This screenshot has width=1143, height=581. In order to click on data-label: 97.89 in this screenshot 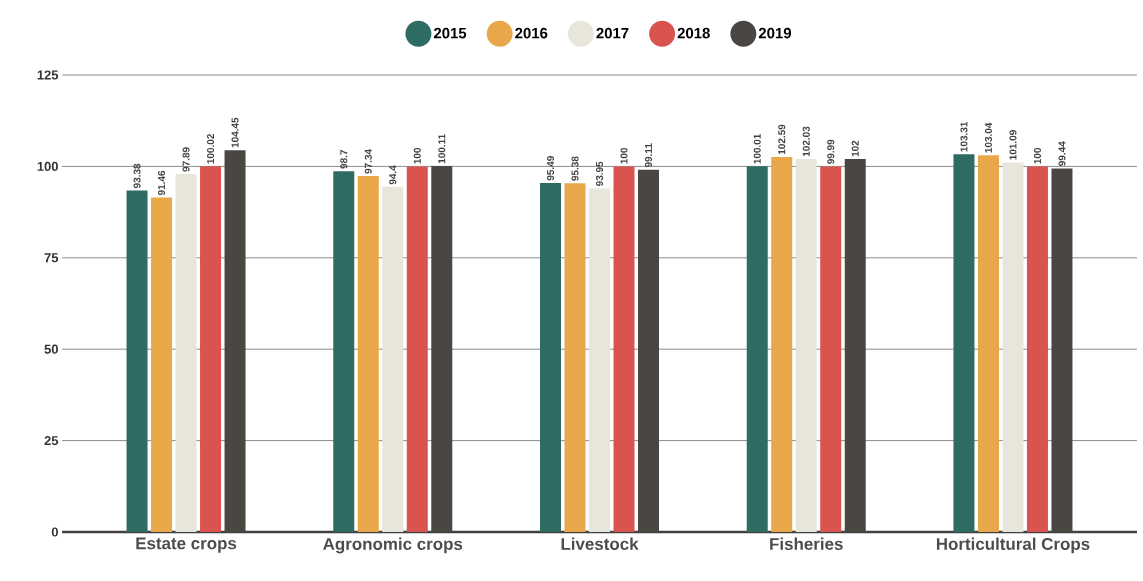, I will do `click(186, 159)`.